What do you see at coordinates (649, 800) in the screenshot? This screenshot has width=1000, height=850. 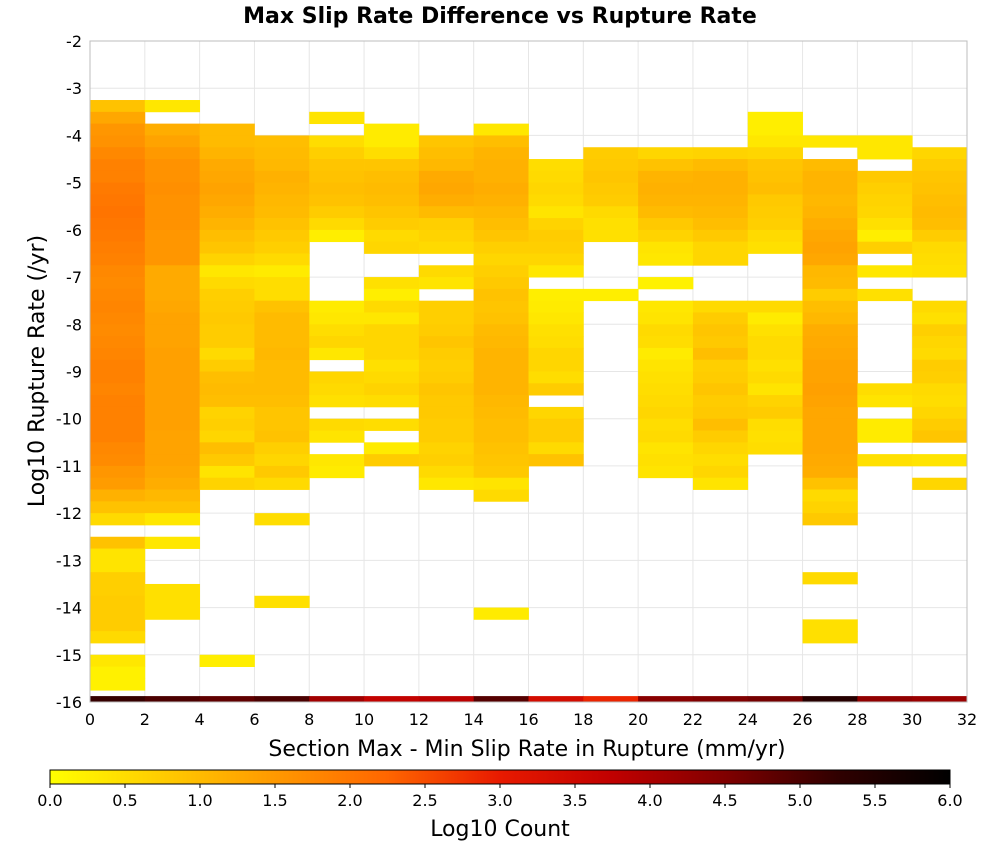 I see `colorbar-tick-label: 4.0` at bounding box center [649, 800].